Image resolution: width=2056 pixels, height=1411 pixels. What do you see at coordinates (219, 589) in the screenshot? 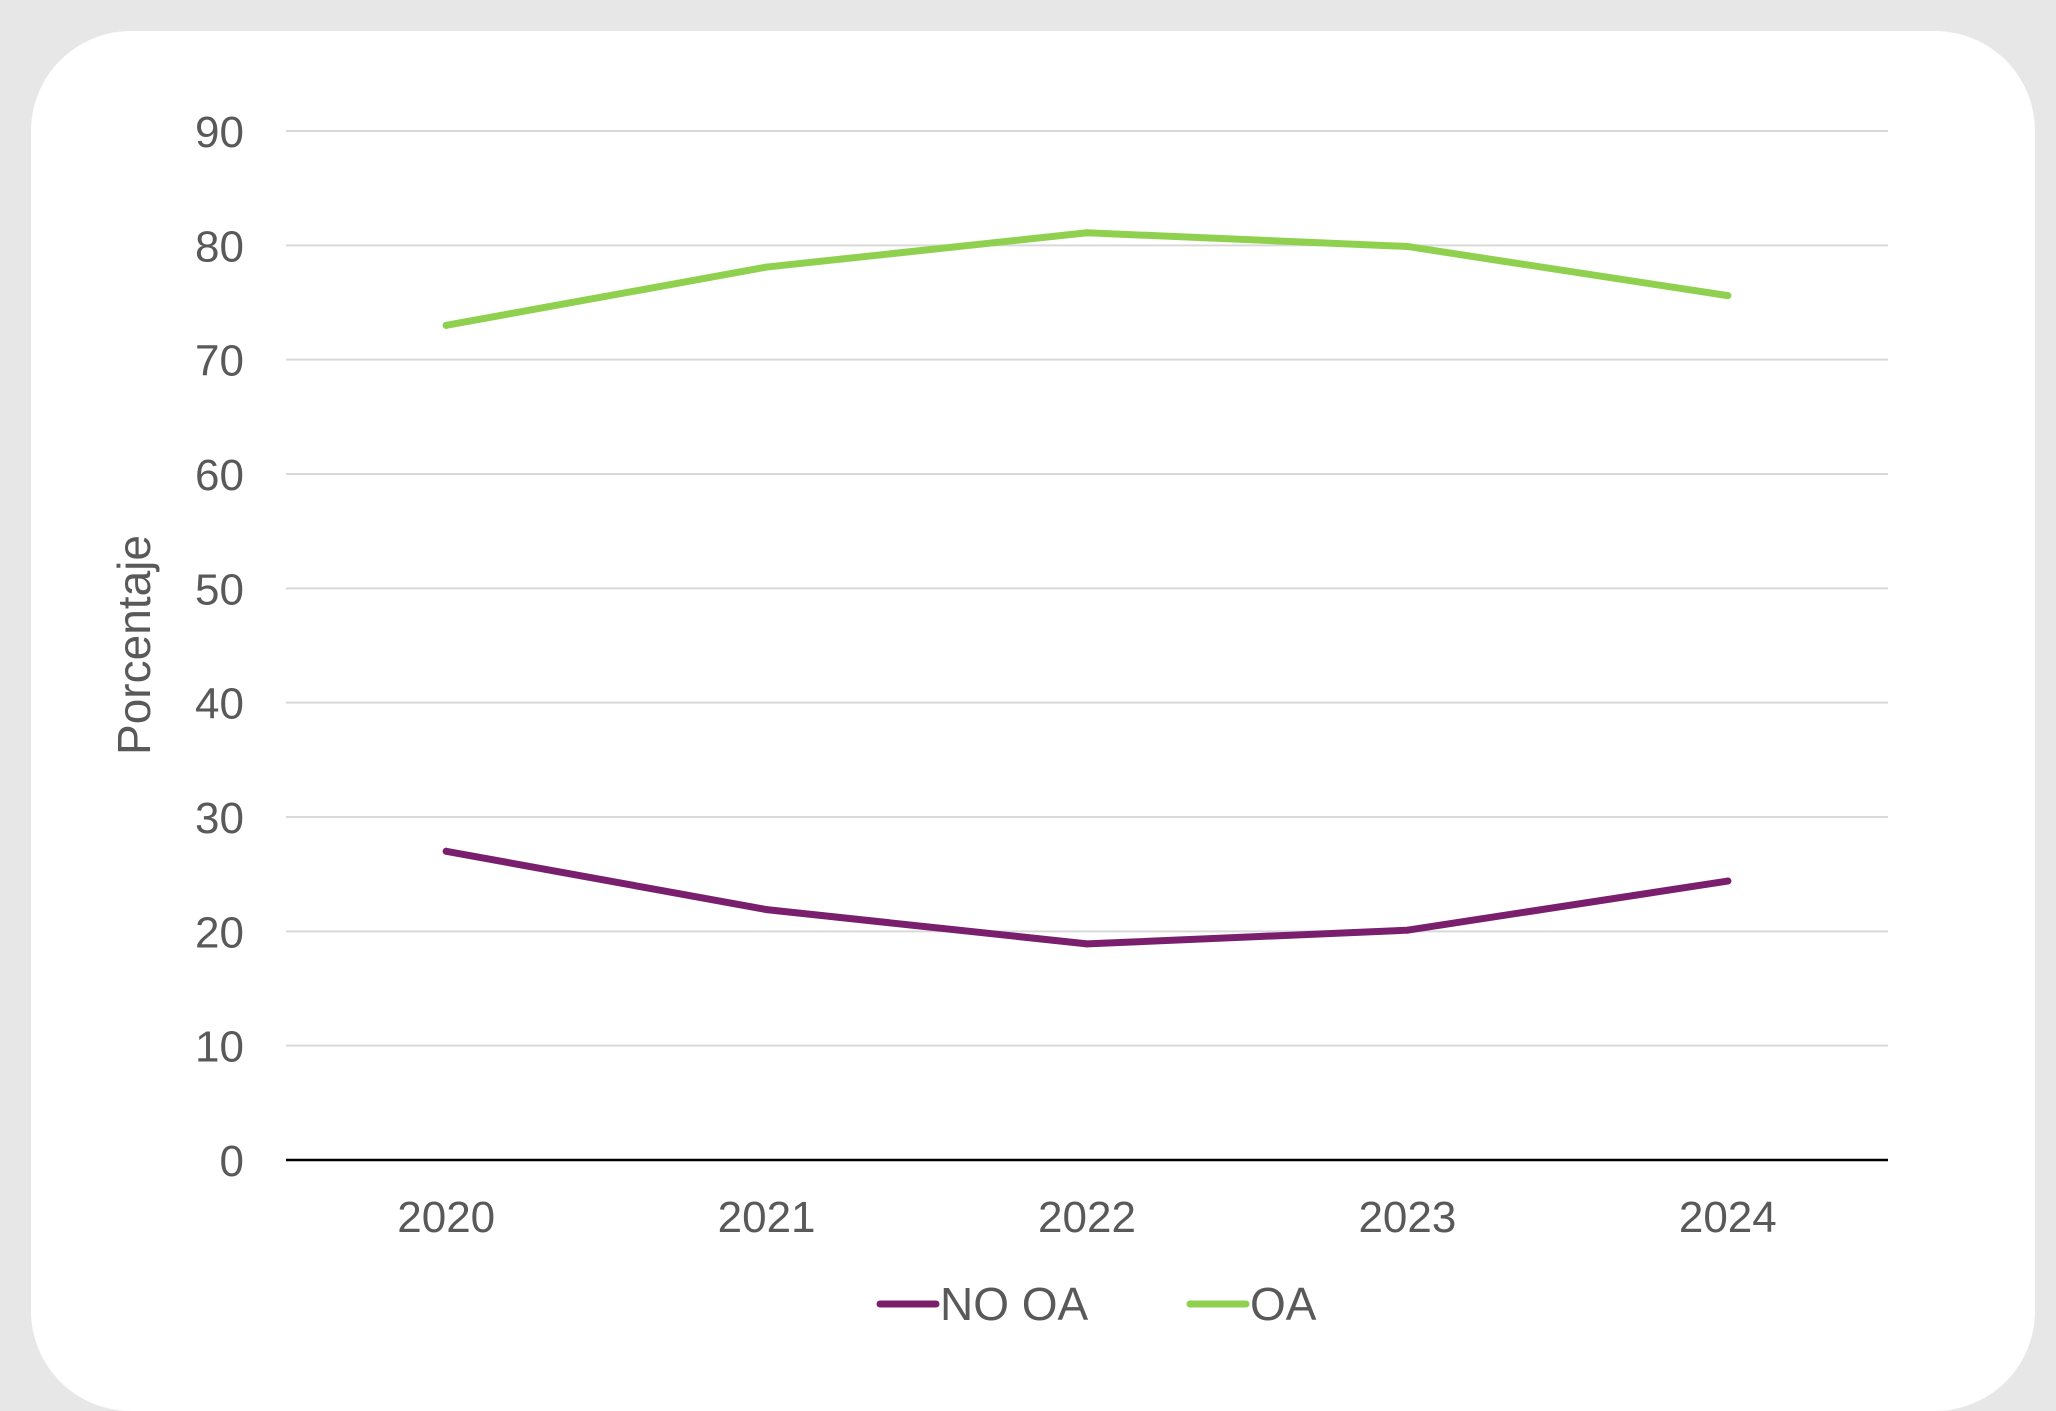
I see `y-tick-label: 50` at bounding box center [219, 589].